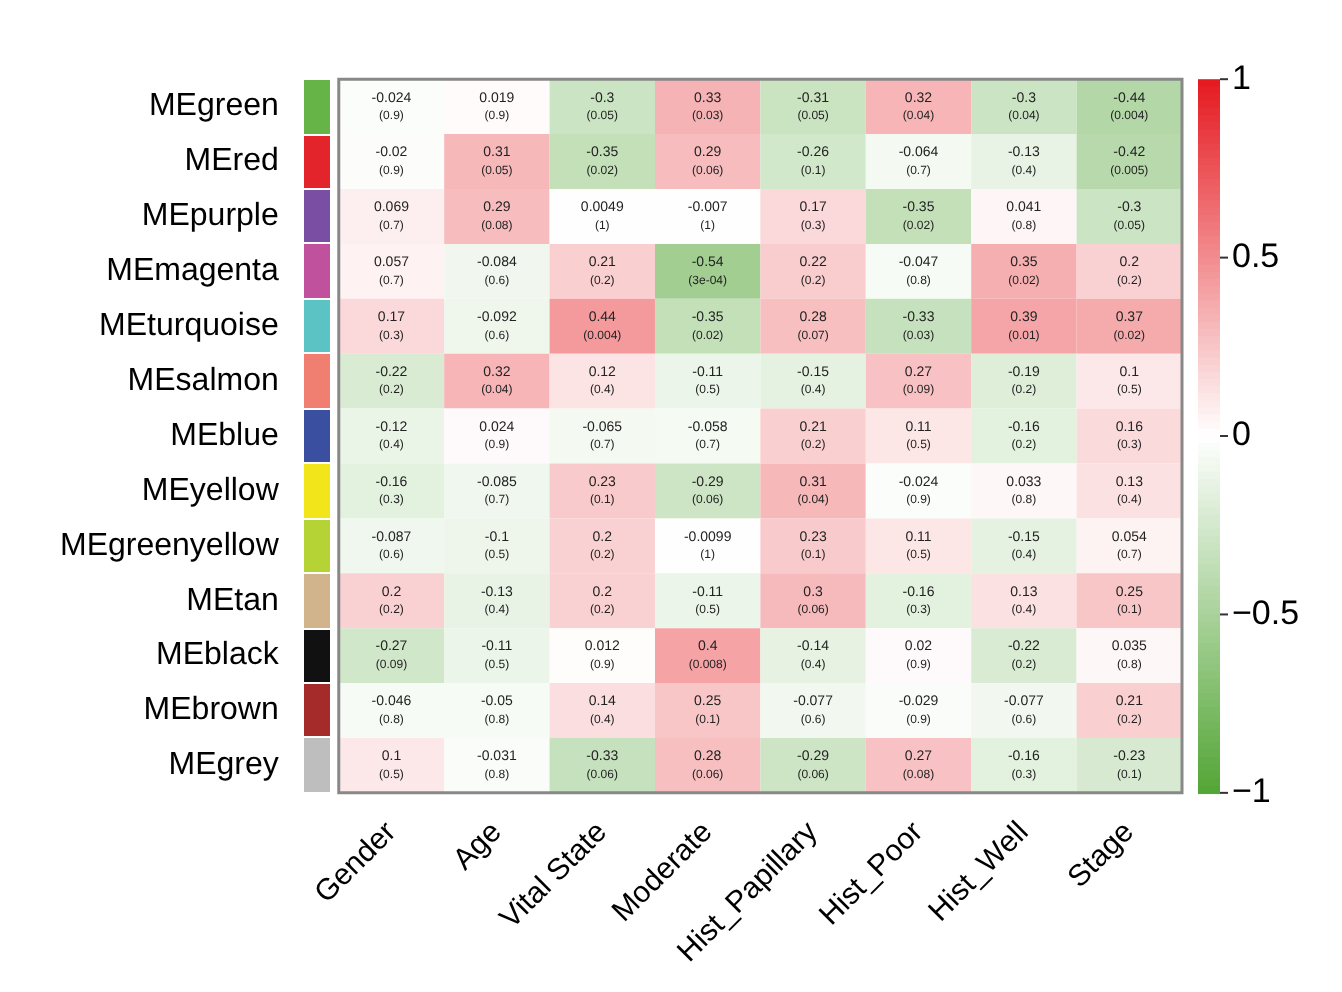  What do you see at coordinates (189, 326) in the screenshot?
I see `y-tick-label: MEturquoise` at bounding box center [189, 326].